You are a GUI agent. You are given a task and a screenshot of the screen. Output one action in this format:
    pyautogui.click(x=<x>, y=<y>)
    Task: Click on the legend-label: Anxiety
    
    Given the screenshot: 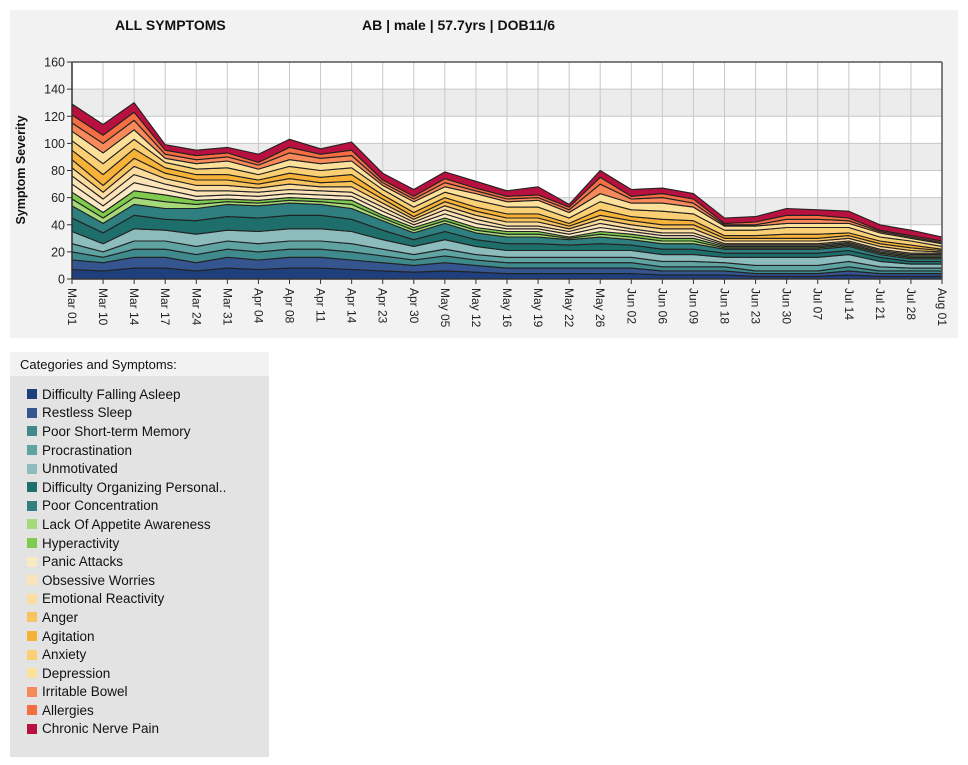 What is the action you would take?
    pyautogui.click(x=64, y=655)
    